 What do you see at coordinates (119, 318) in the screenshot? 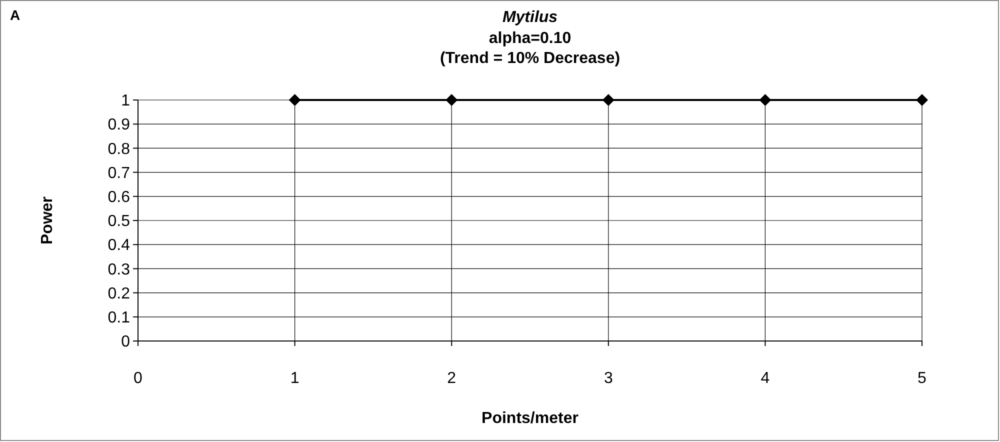
I see `y-tick-label: 0.1` at bounding box center [119, 318].